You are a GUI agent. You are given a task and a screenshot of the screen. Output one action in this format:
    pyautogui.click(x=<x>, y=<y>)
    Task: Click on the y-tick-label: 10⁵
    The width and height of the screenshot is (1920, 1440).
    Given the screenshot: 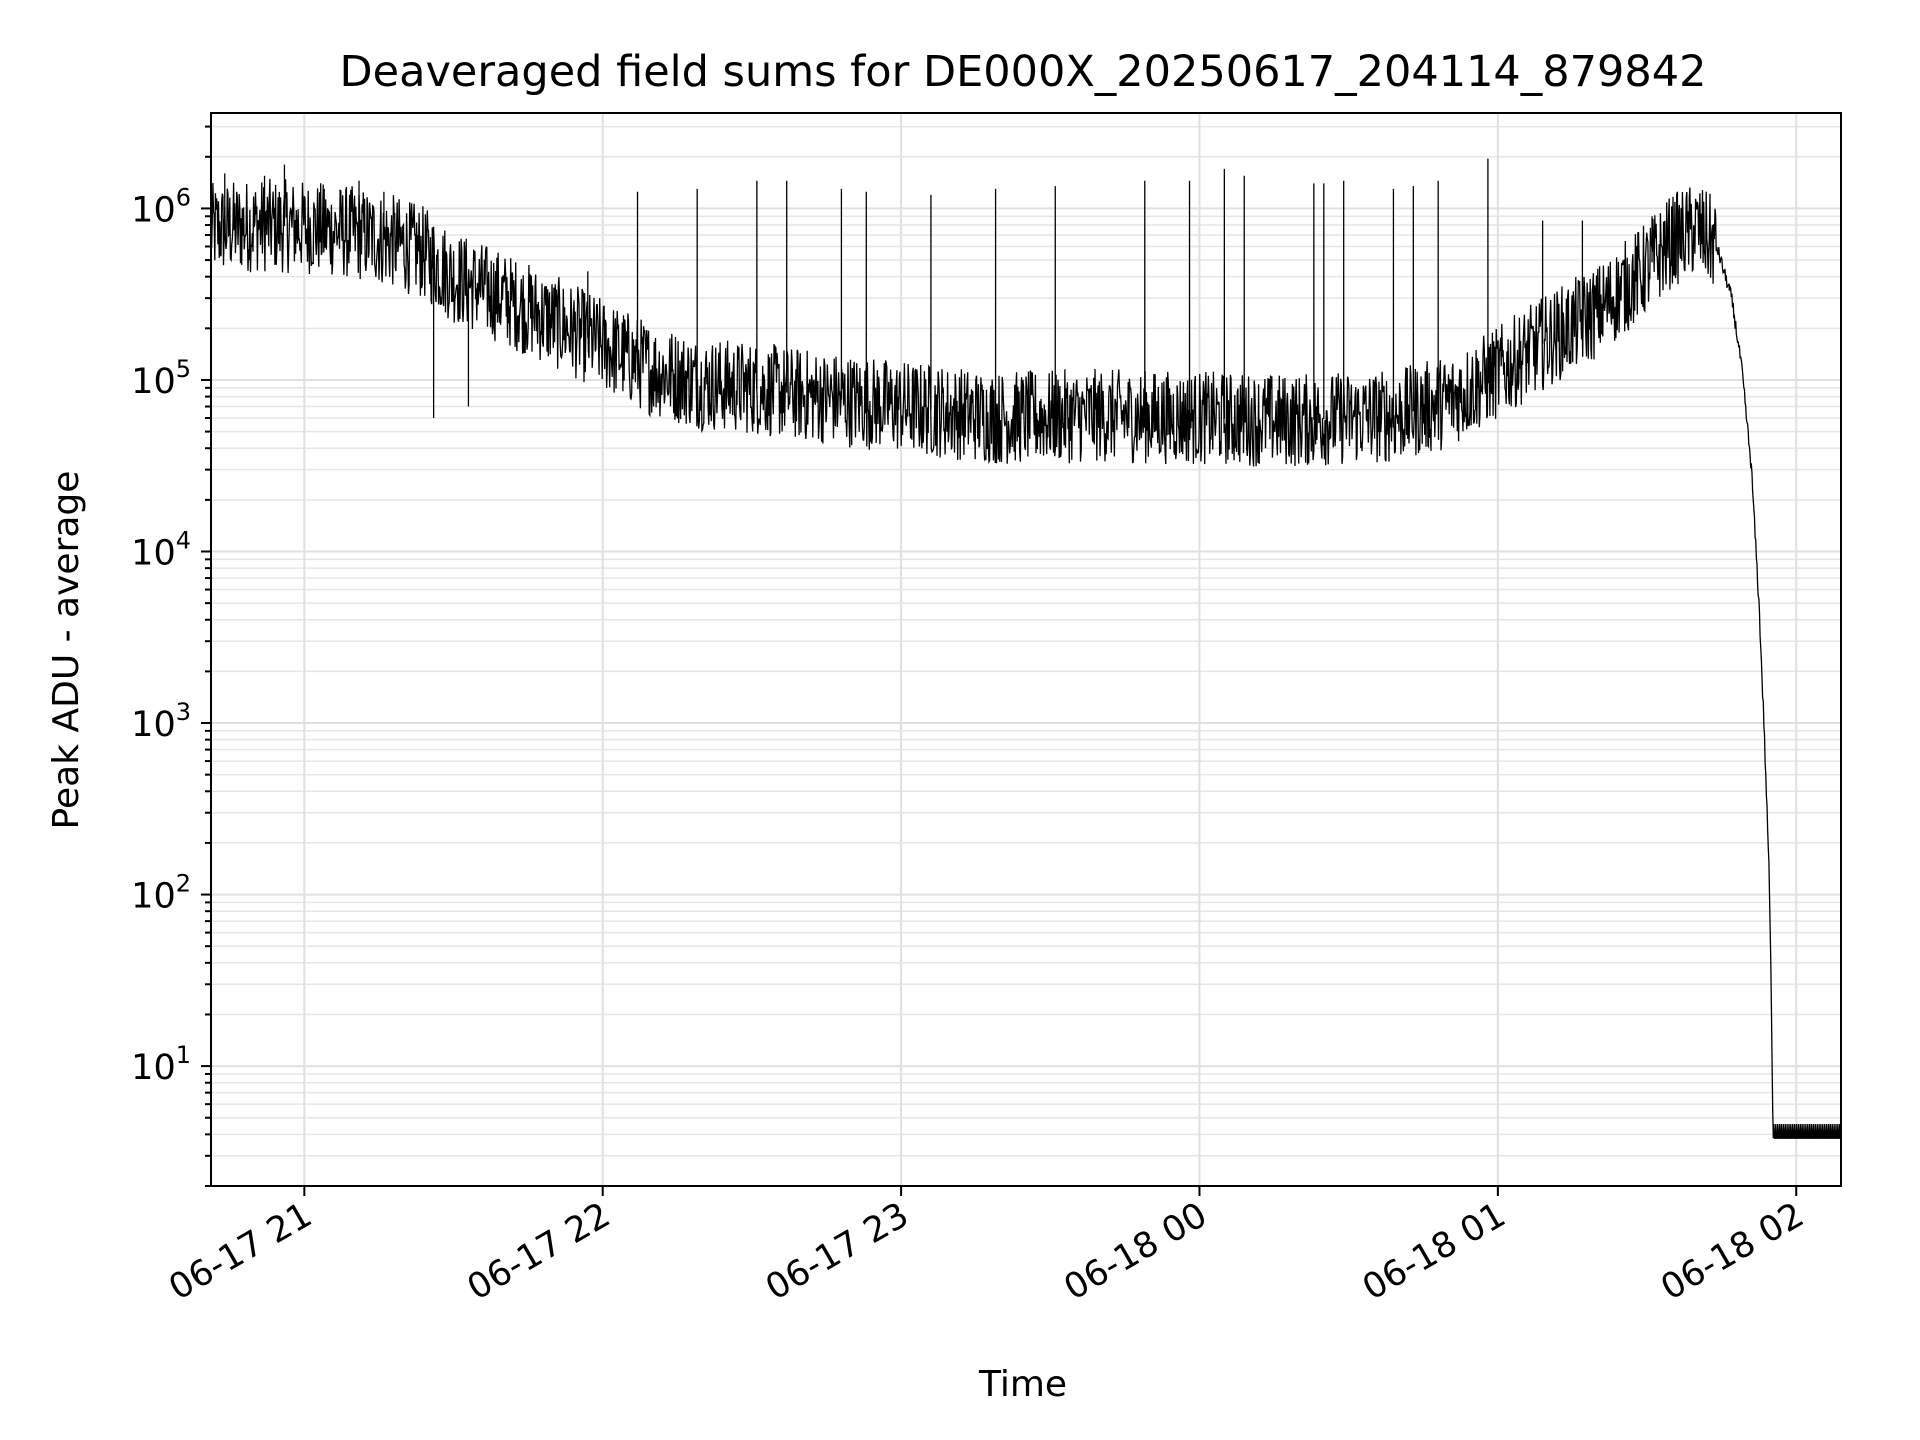 What is the action you would take?
    pyautogui.click(x=161, y=378)
    